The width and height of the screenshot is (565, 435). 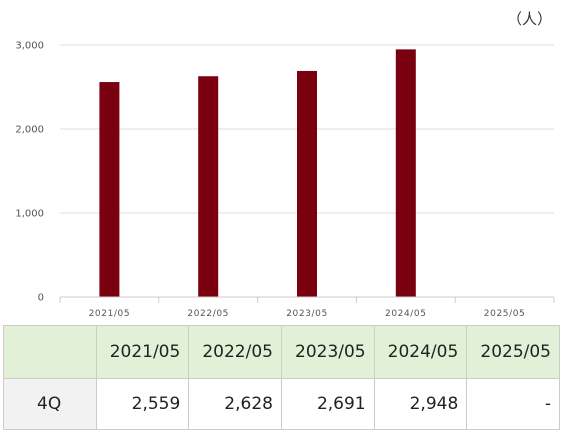 I want to click on table-header-cell: 2025/05, so click(x=513, y=352).